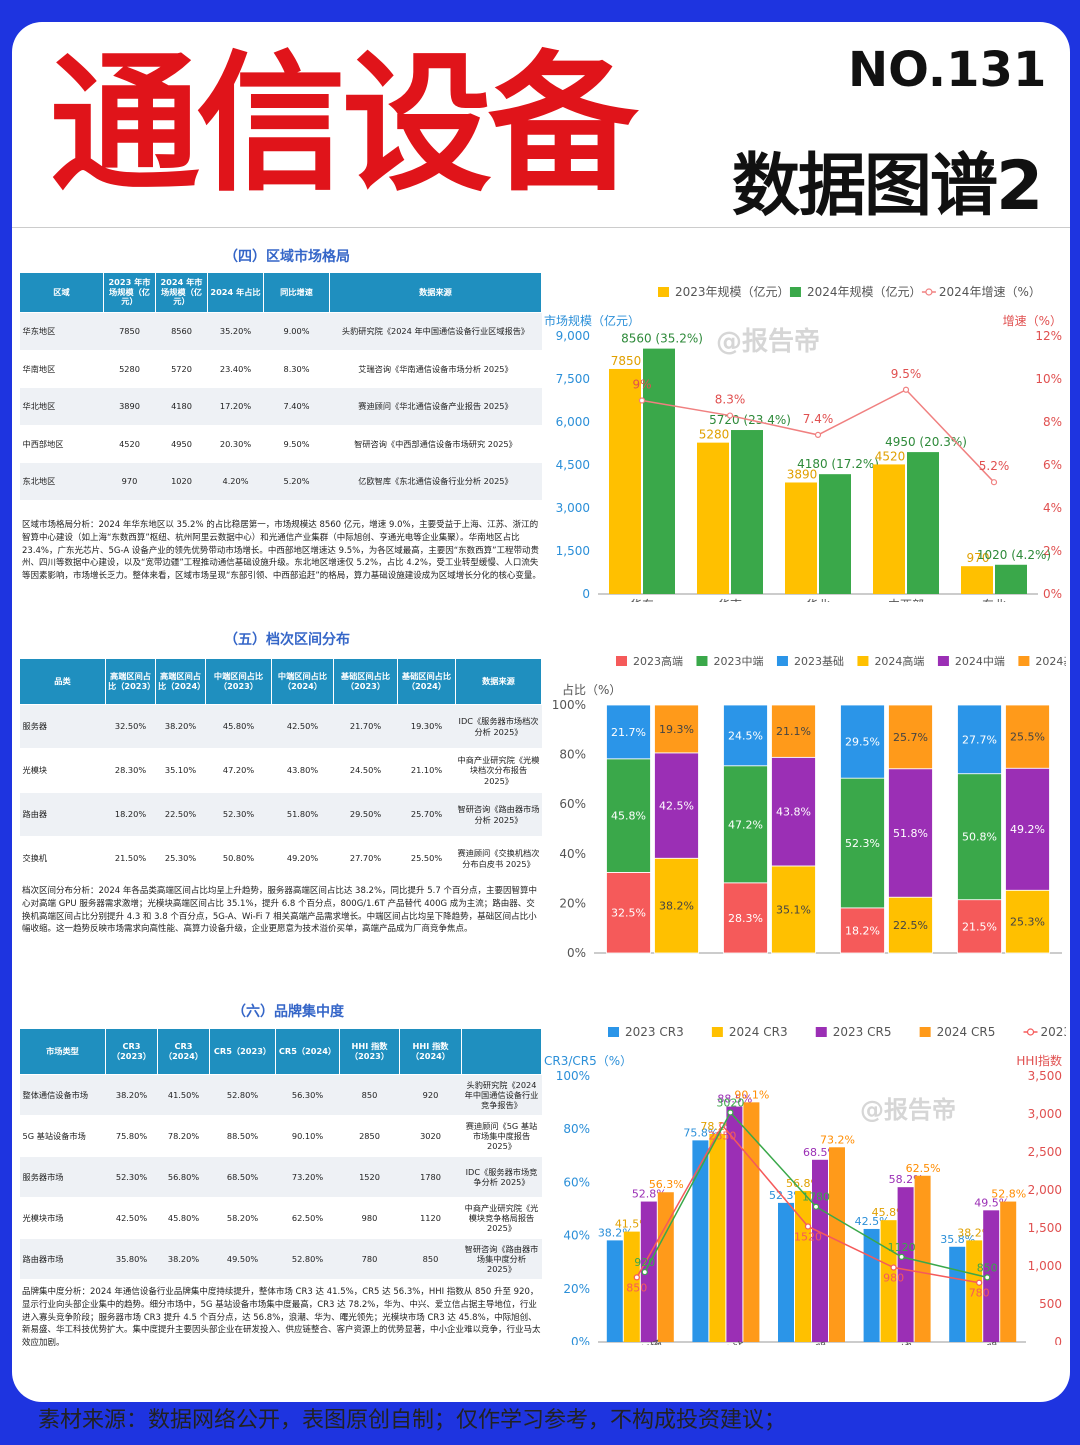  Describe the element at coordinates (586, 594) in the screenshot. I see `y-tick-label: 0` at that location.